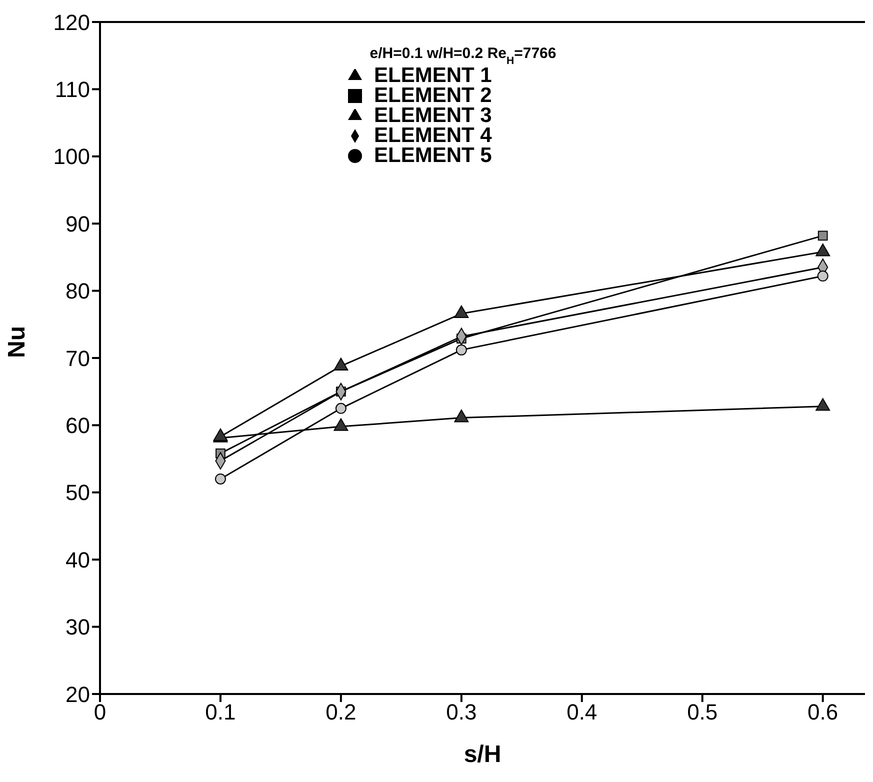  I want to click on legend-label: ELEMENT 4, so click(433, 135).